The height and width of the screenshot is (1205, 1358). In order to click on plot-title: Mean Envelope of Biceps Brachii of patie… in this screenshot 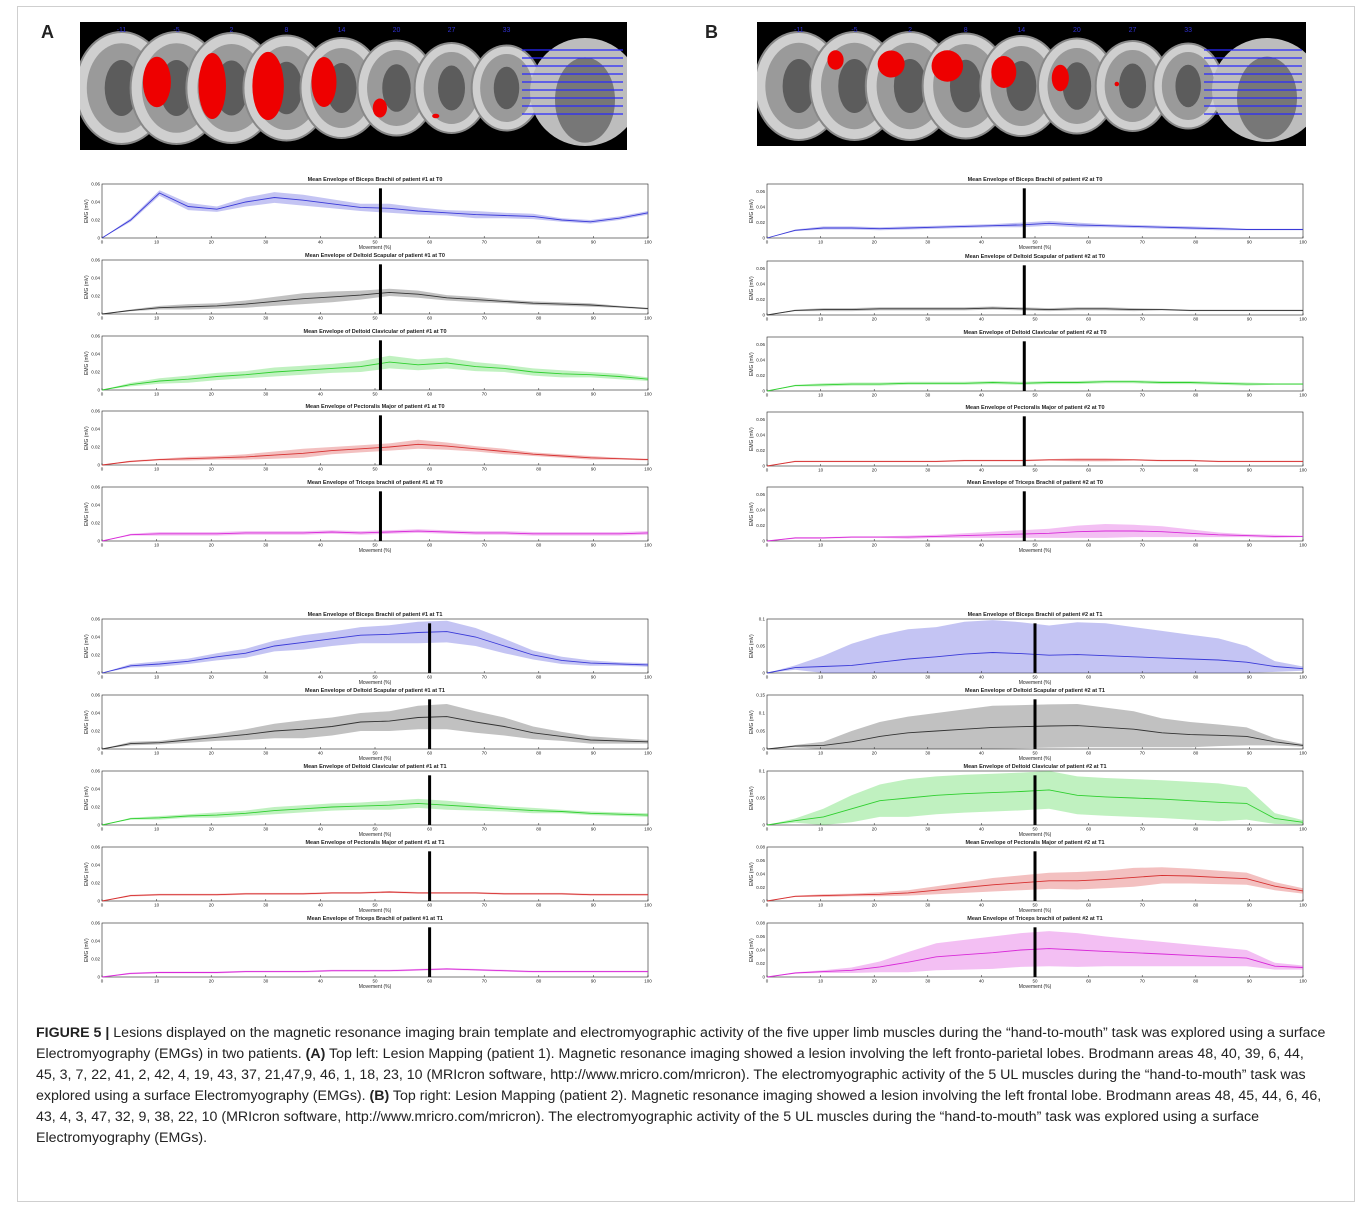, I will do `click(375, 180)`.